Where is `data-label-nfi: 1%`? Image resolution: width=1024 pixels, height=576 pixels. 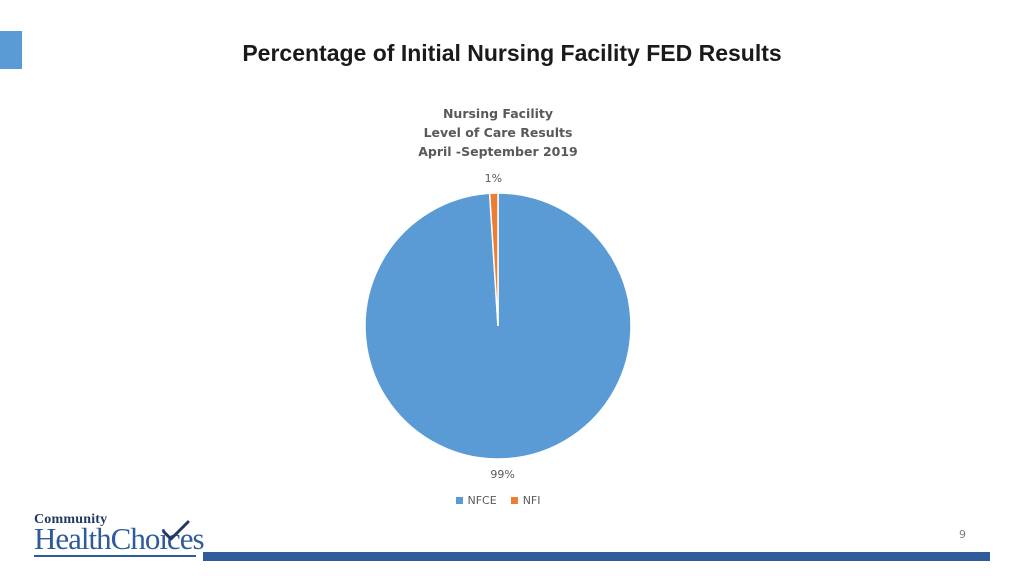 data-label-nfi: 1% is located at coordinates (493, 178).